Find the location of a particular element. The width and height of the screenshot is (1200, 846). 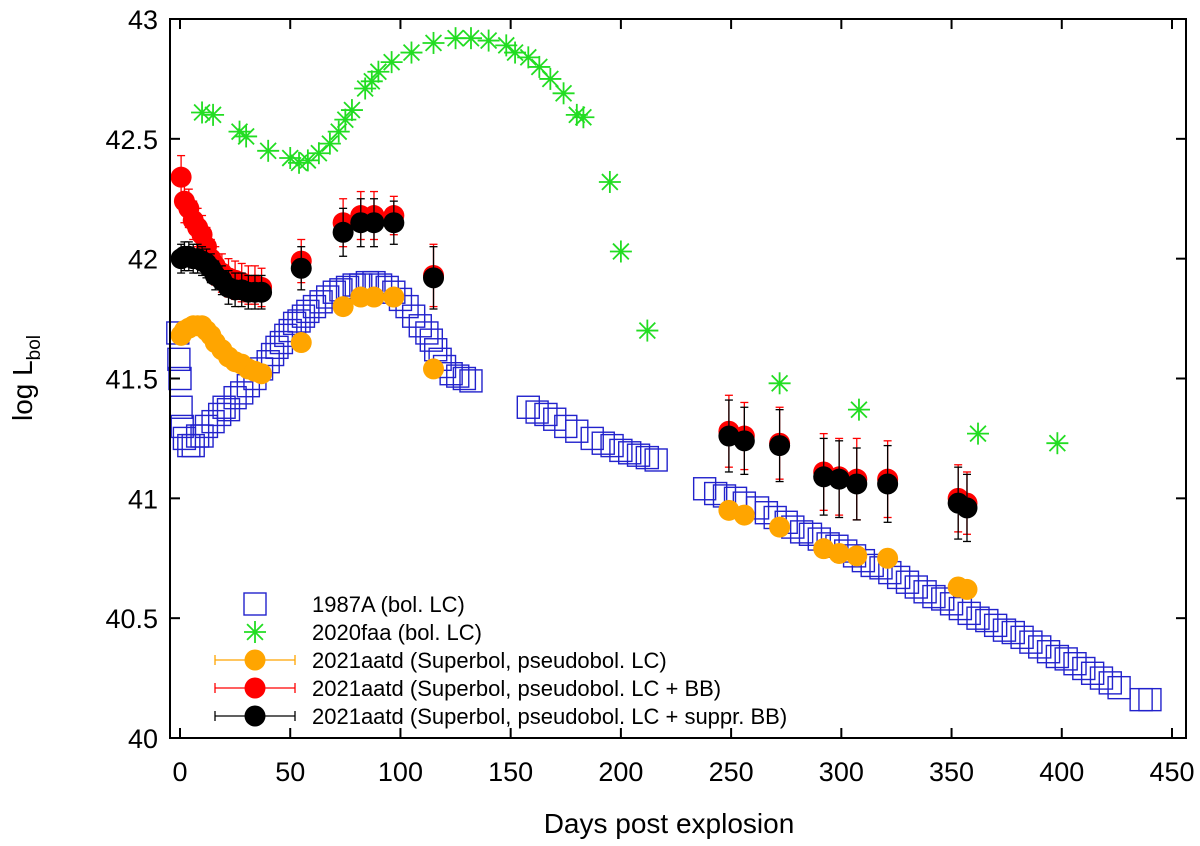

legend-marker is located at coordinates (255, 604).